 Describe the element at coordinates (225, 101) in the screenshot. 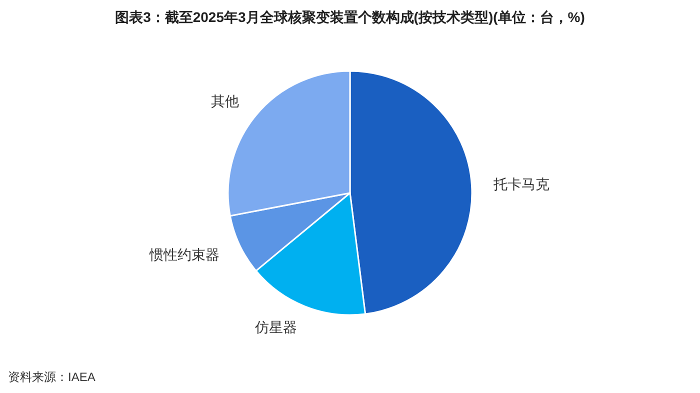

I see `slice-label: 其他` at that location.